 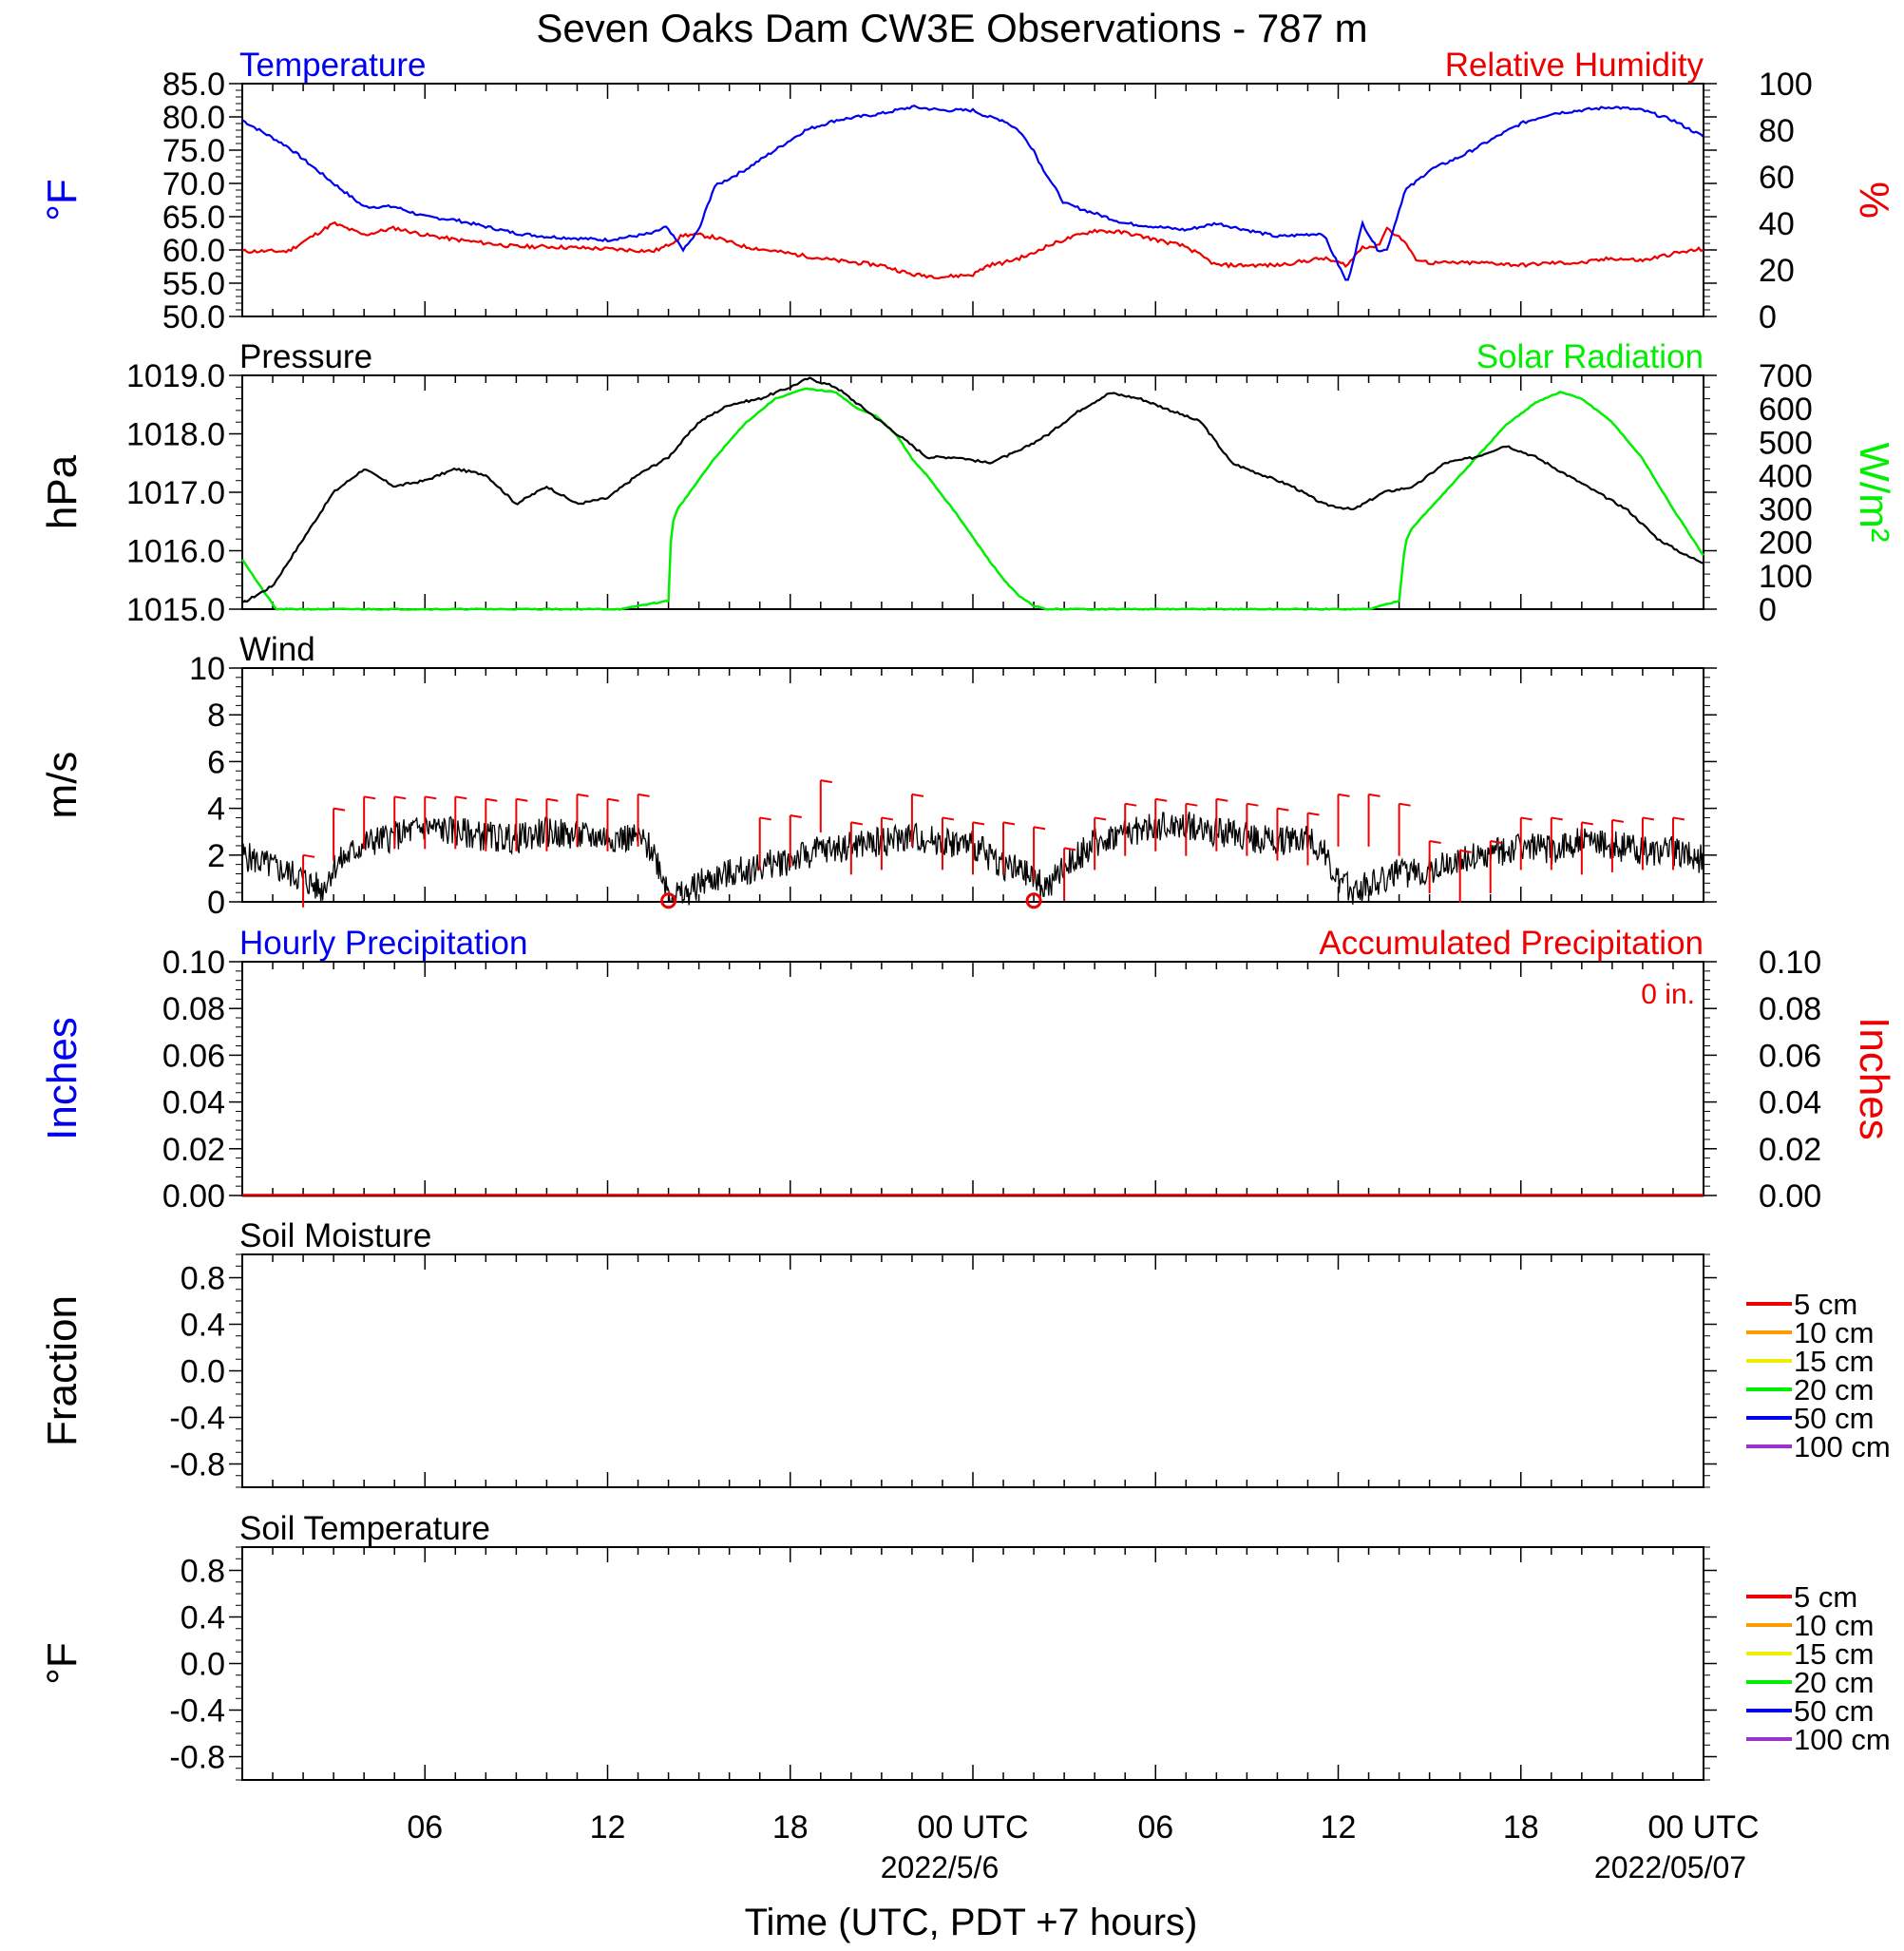 What do you see at coordinates (176, 435) in the screenshot?
I see `y-tick-label: 1018.0` at bounding box center [176, 435].